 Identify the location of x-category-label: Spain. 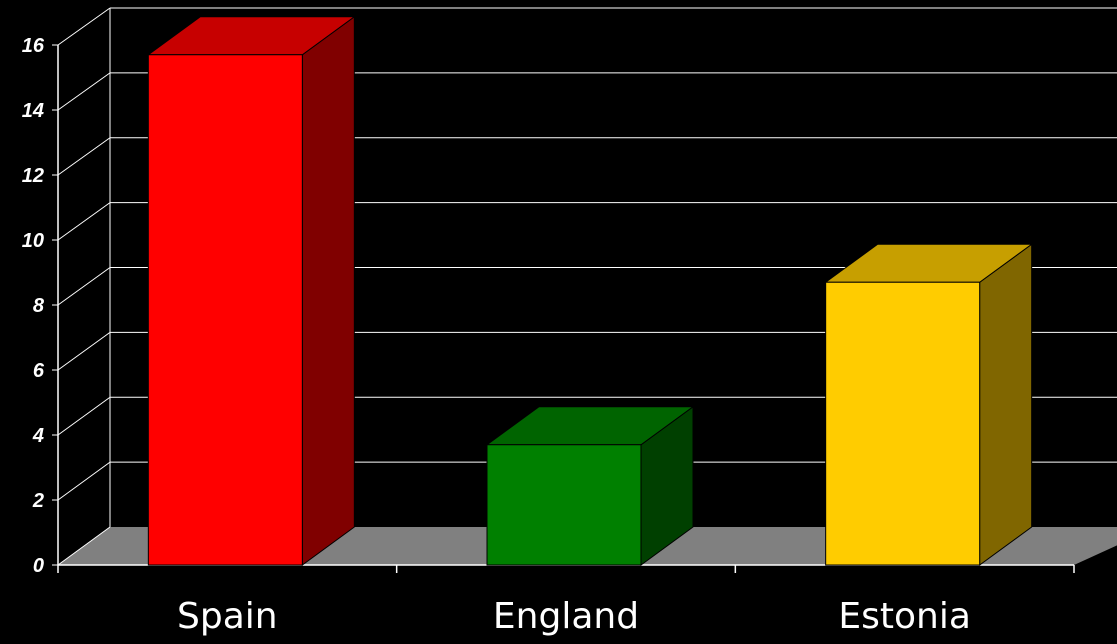
(227, 616).